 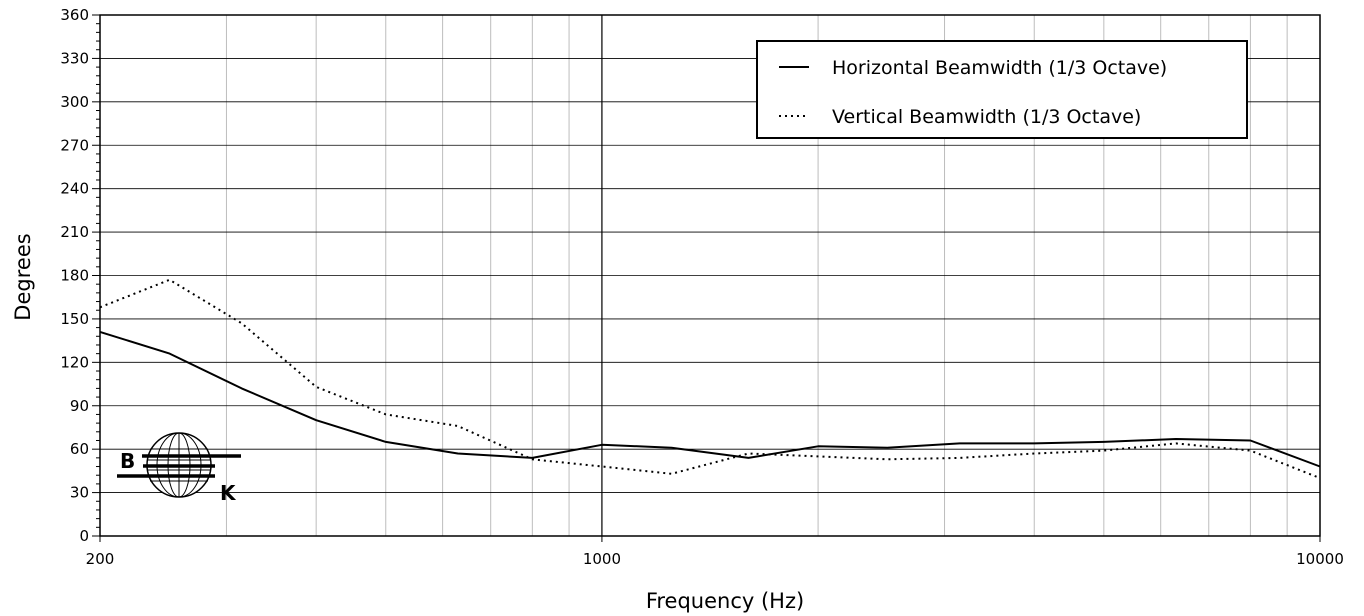 What do you see at coordinates (74, 189) in the screenshot?
I see `y-tick-label: 240` at bounding box center [74, 189].